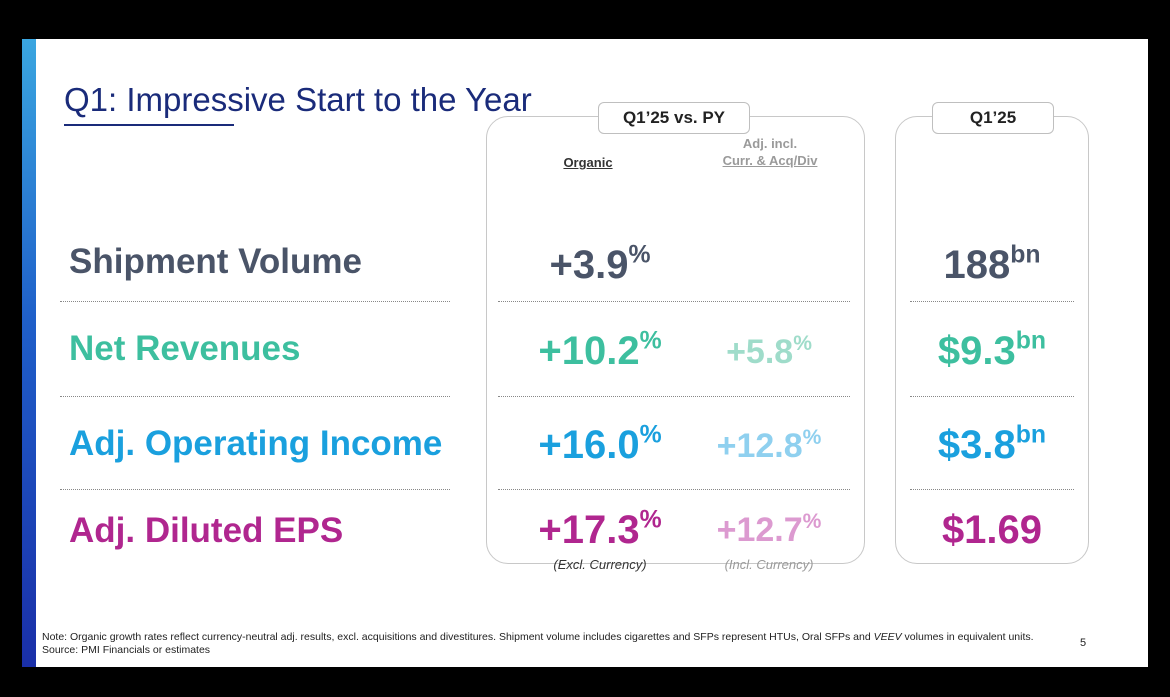 Image resolution: width=1170 pixels, height=697 pixels. I want to click on value: 188, so click(977, 265).